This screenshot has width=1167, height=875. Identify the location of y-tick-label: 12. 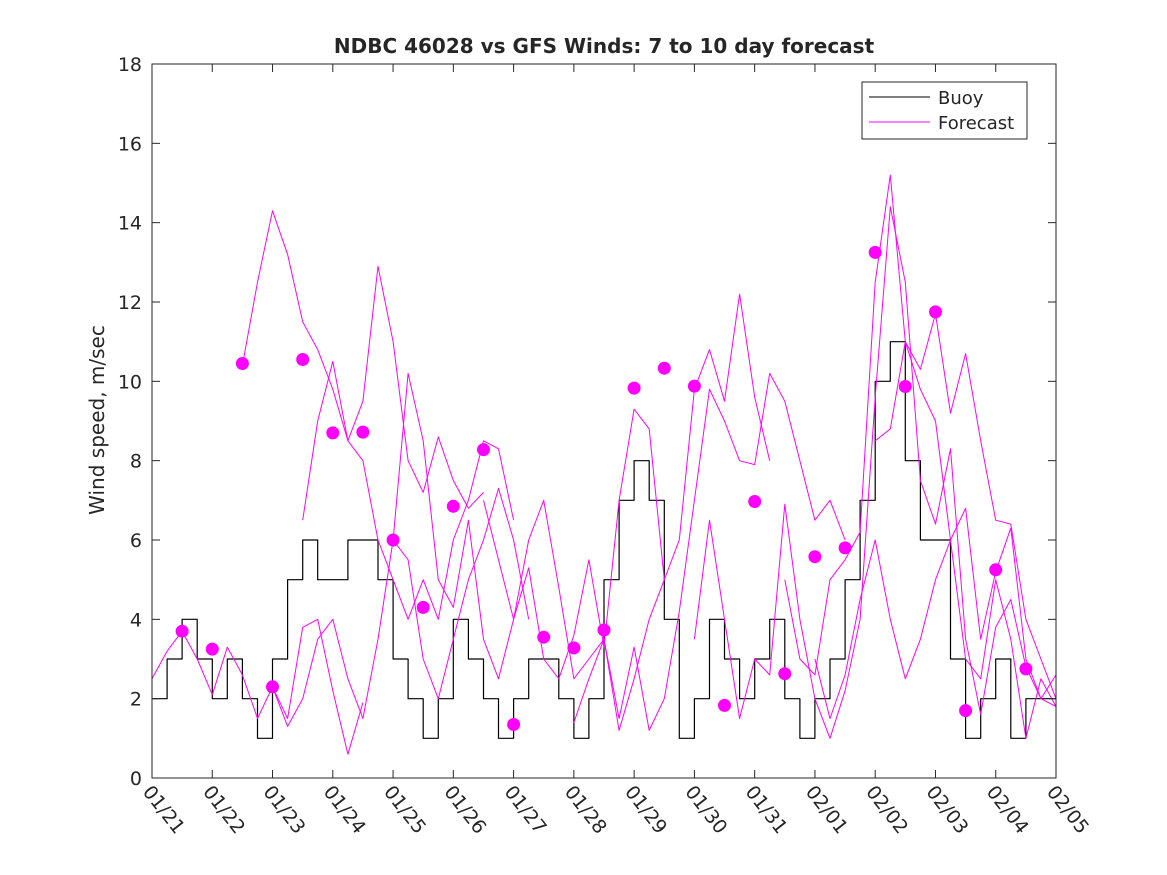
(130, 303).